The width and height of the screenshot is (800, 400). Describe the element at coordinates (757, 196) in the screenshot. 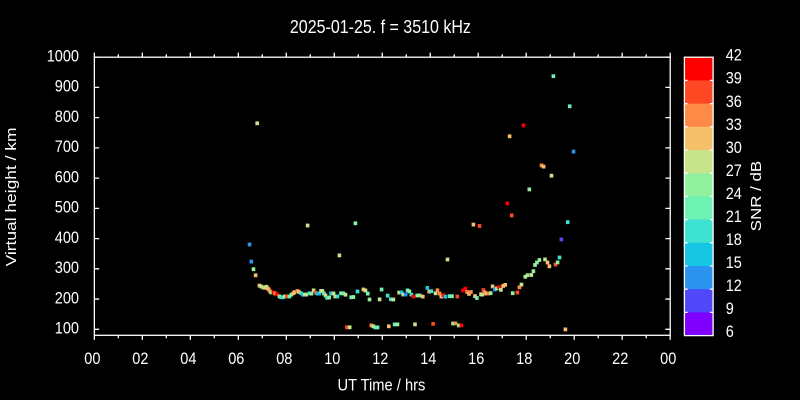

I see `svg-text: SNR / dB` at that location.